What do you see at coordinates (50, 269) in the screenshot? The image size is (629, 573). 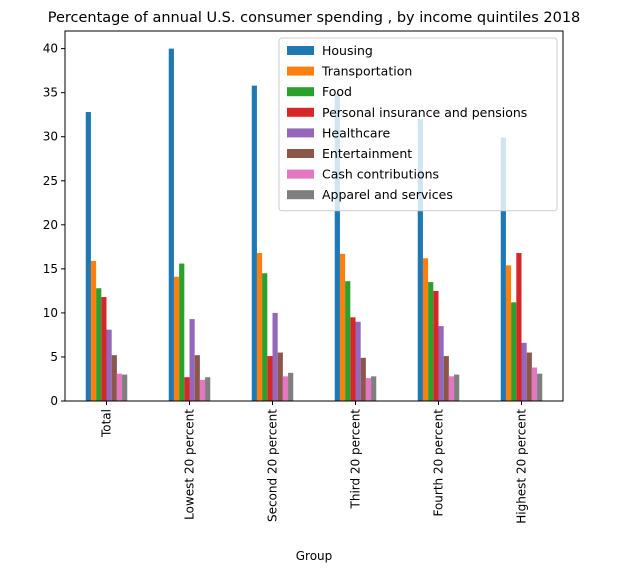 I see `y-tick-label: 15` at bounding box center [50, 269].